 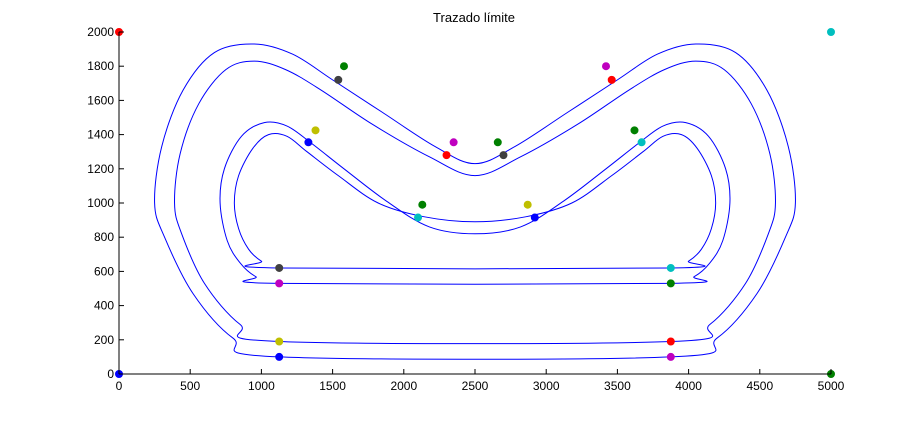 I want to click on y-tick-label: 600, so click(x=104, y=271).